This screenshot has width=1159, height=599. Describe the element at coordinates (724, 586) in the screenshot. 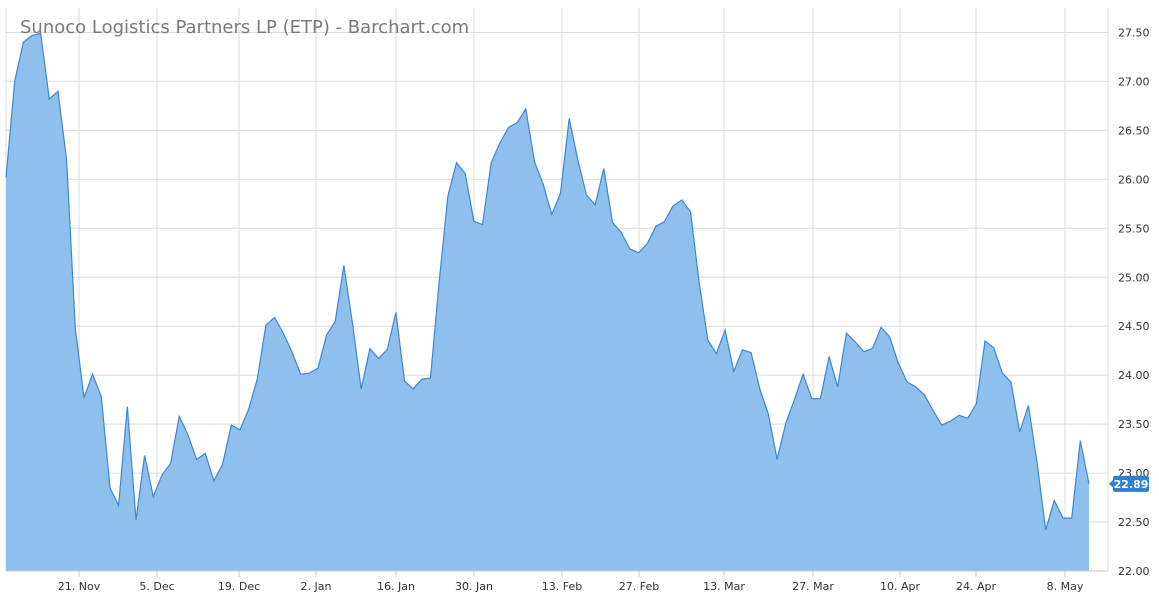

I see `x-tick-label: 13. Mar` at that location.